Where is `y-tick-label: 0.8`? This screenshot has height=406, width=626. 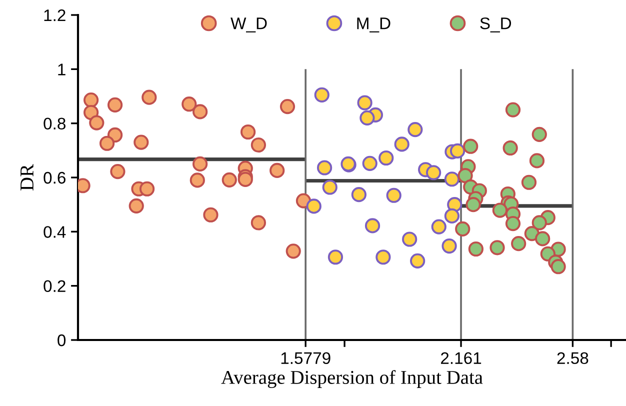
y-tick-label: 0.8 is located at coordinates (55, 124).